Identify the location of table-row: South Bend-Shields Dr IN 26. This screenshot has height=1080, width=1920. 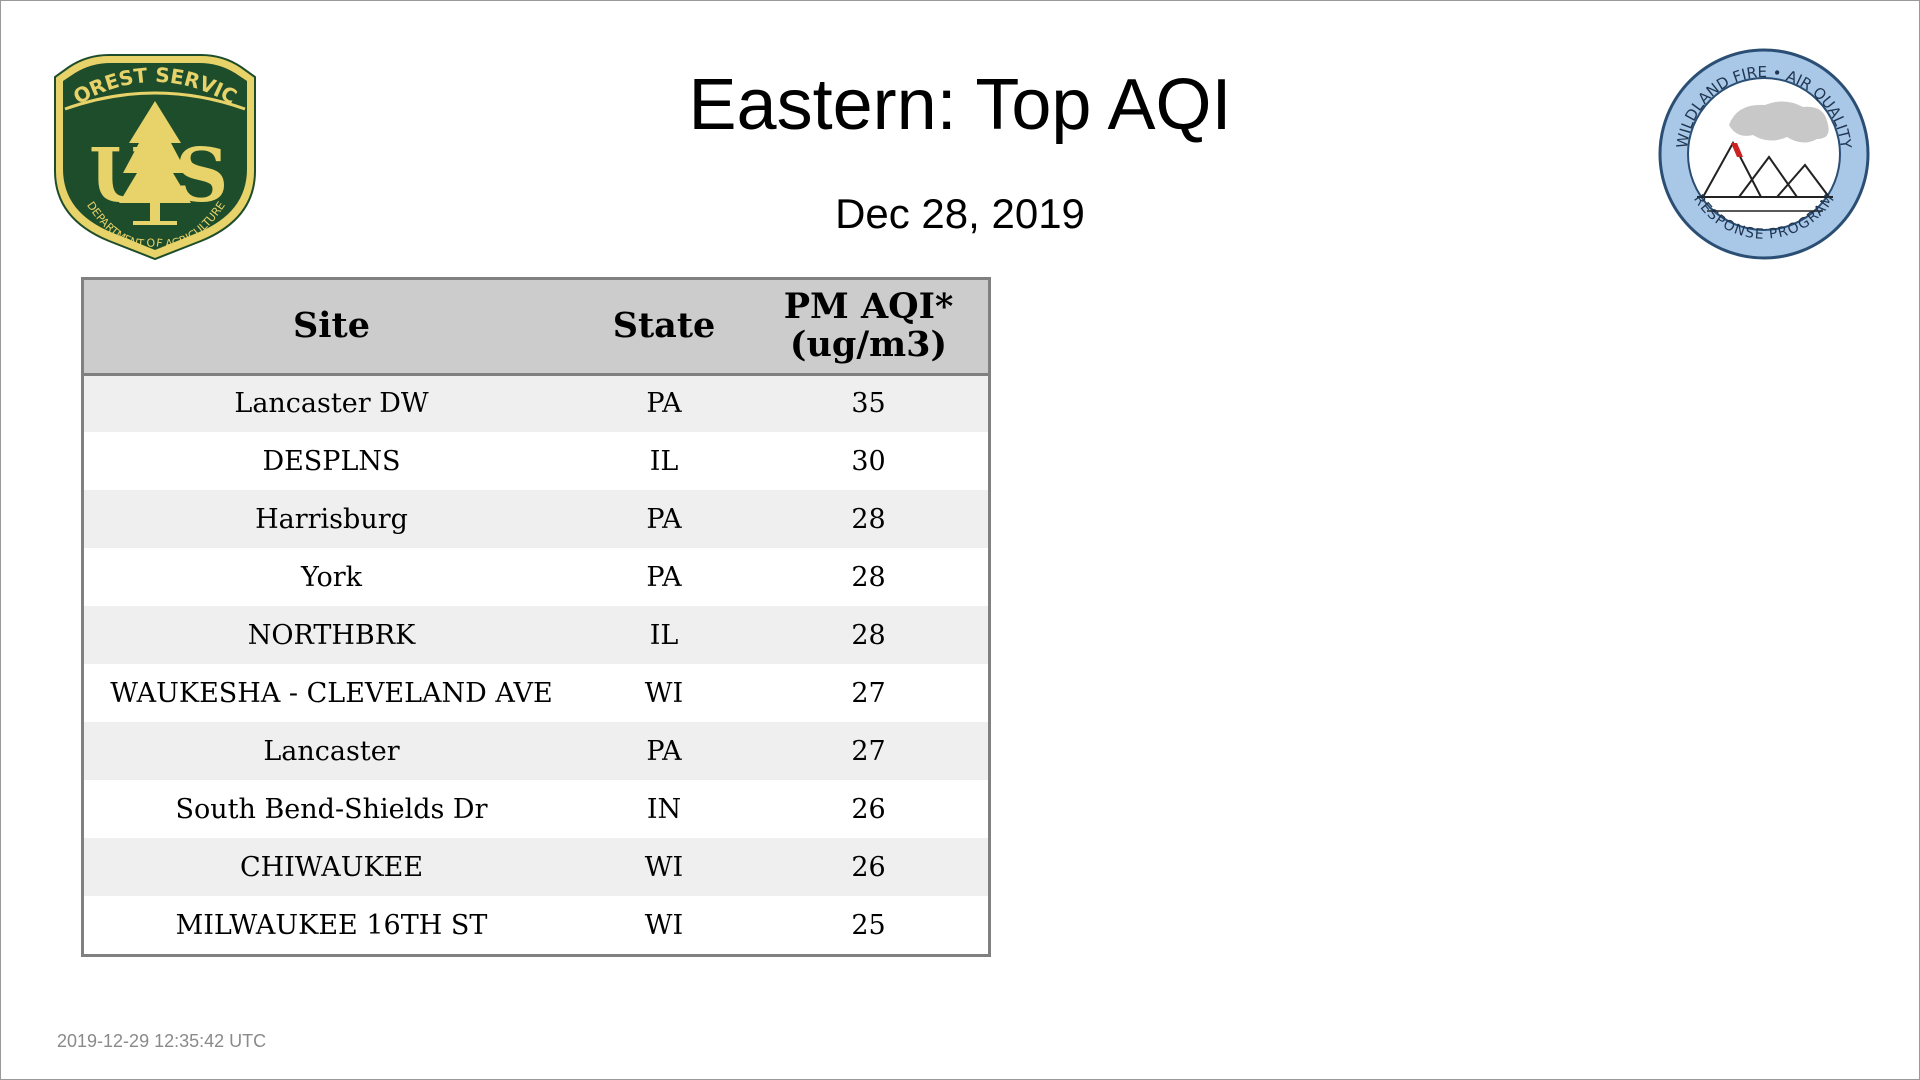
(536, 809).